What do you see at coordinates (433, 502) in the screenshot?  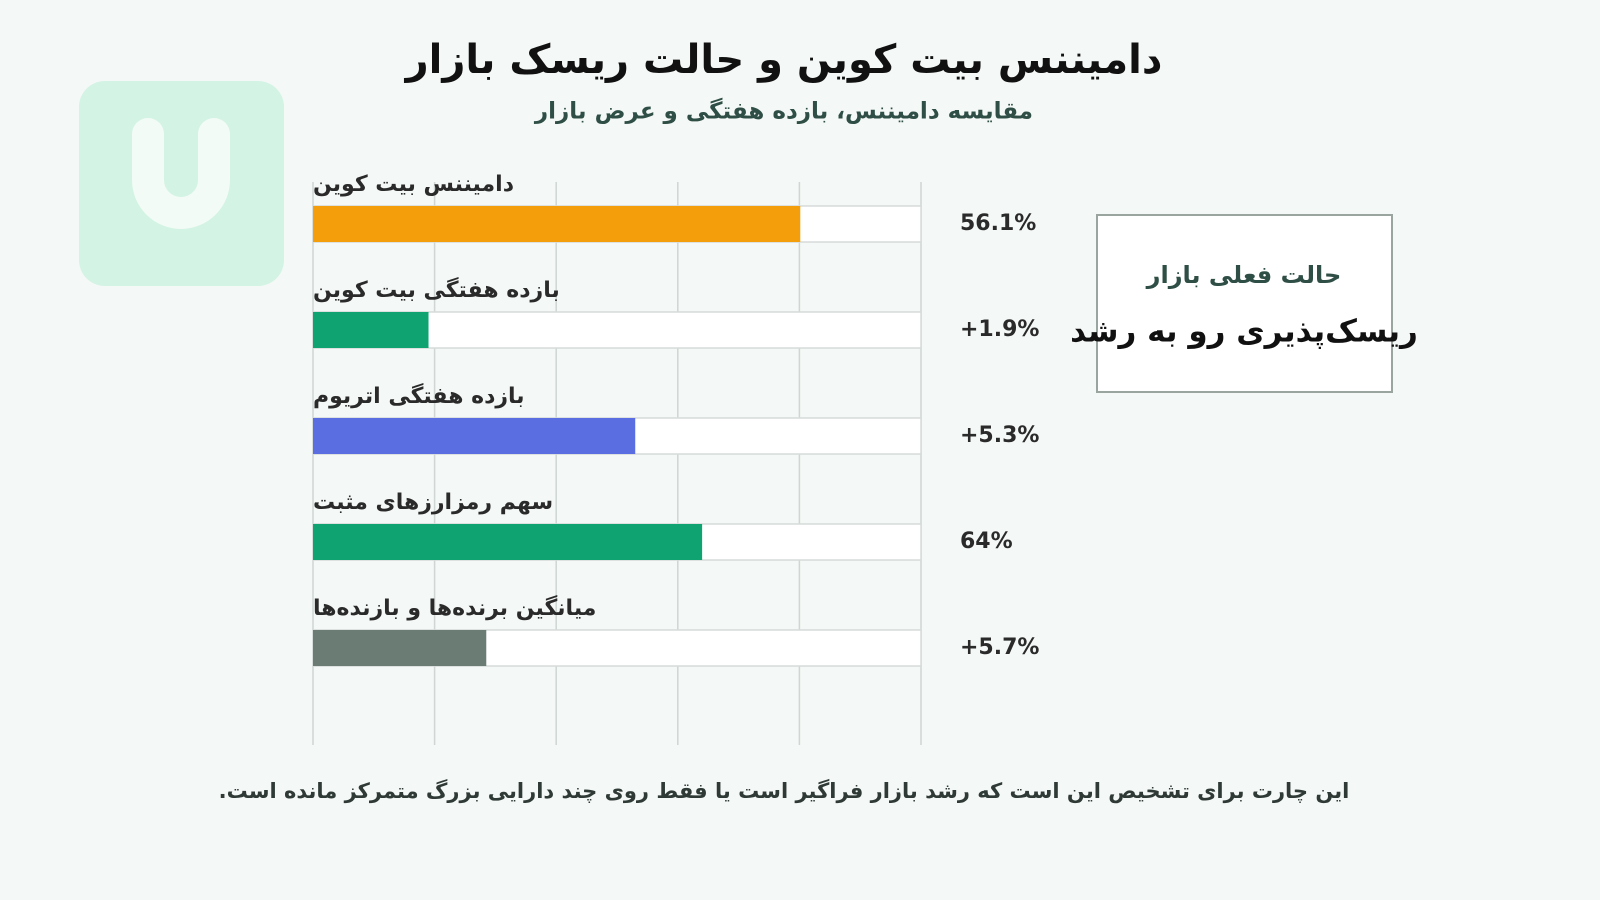 I see `row-label: سهم رمزارزهای مثبت` at bounding box center [433, 502].